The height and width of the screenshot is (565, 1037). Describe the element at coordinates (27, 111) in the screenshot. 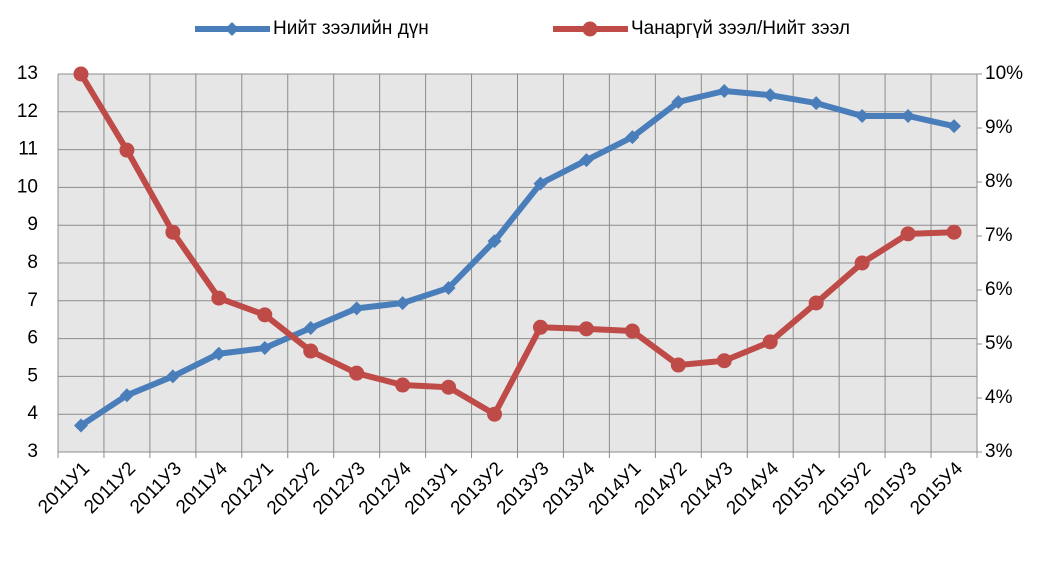

I see `y-tick-label: 12` at that location.